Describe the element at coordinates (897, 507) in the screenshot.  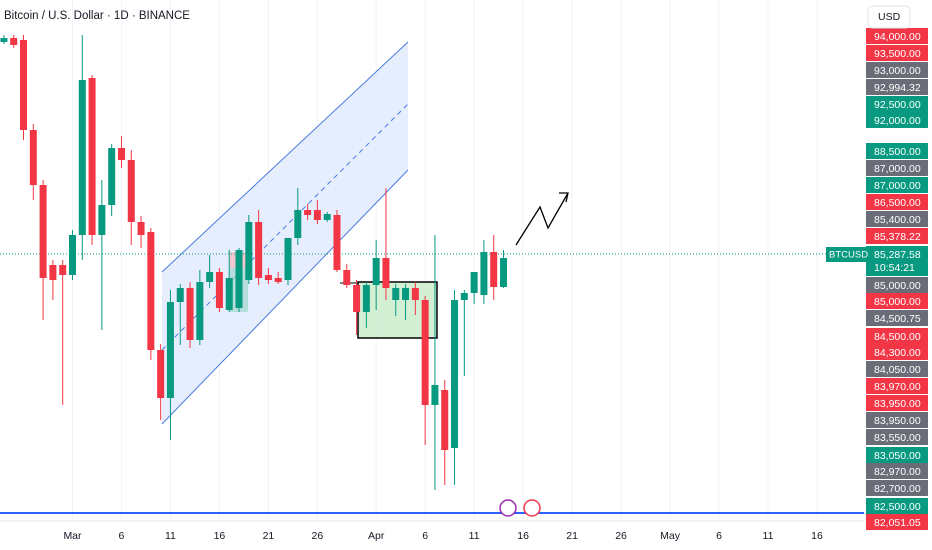
I see `price-label: 82,500.00` at that location.